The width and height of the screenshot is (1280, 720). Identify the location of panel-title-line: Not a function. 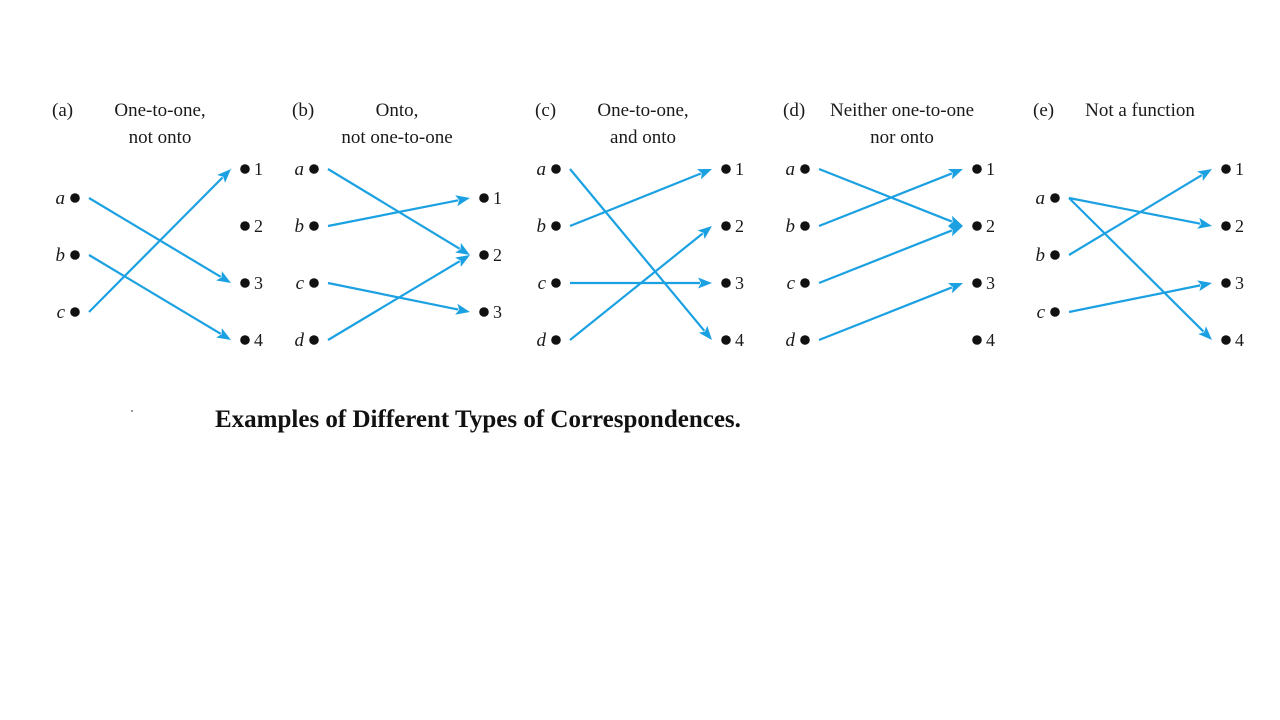
(1140, 110).